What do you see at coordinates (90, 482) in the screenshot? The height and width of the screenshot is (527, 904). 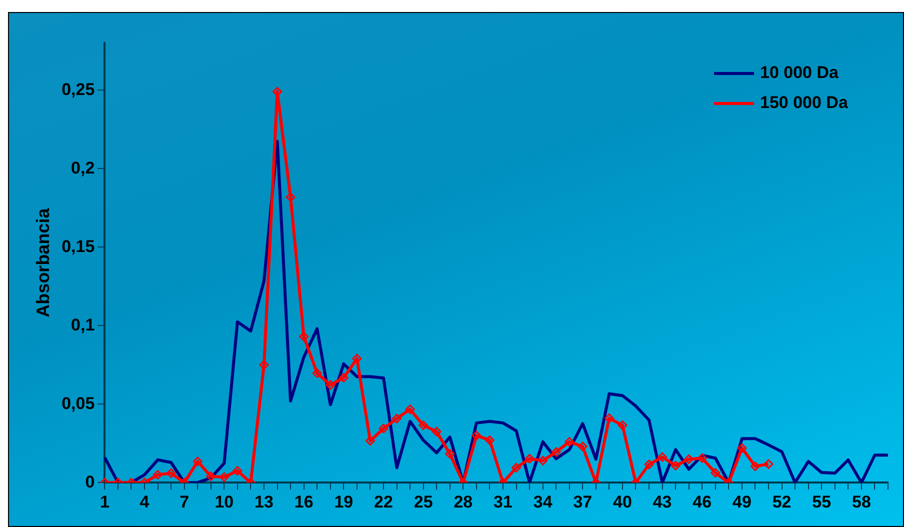 I see `y-tick-label: 0` at bounding box center [90, 482].